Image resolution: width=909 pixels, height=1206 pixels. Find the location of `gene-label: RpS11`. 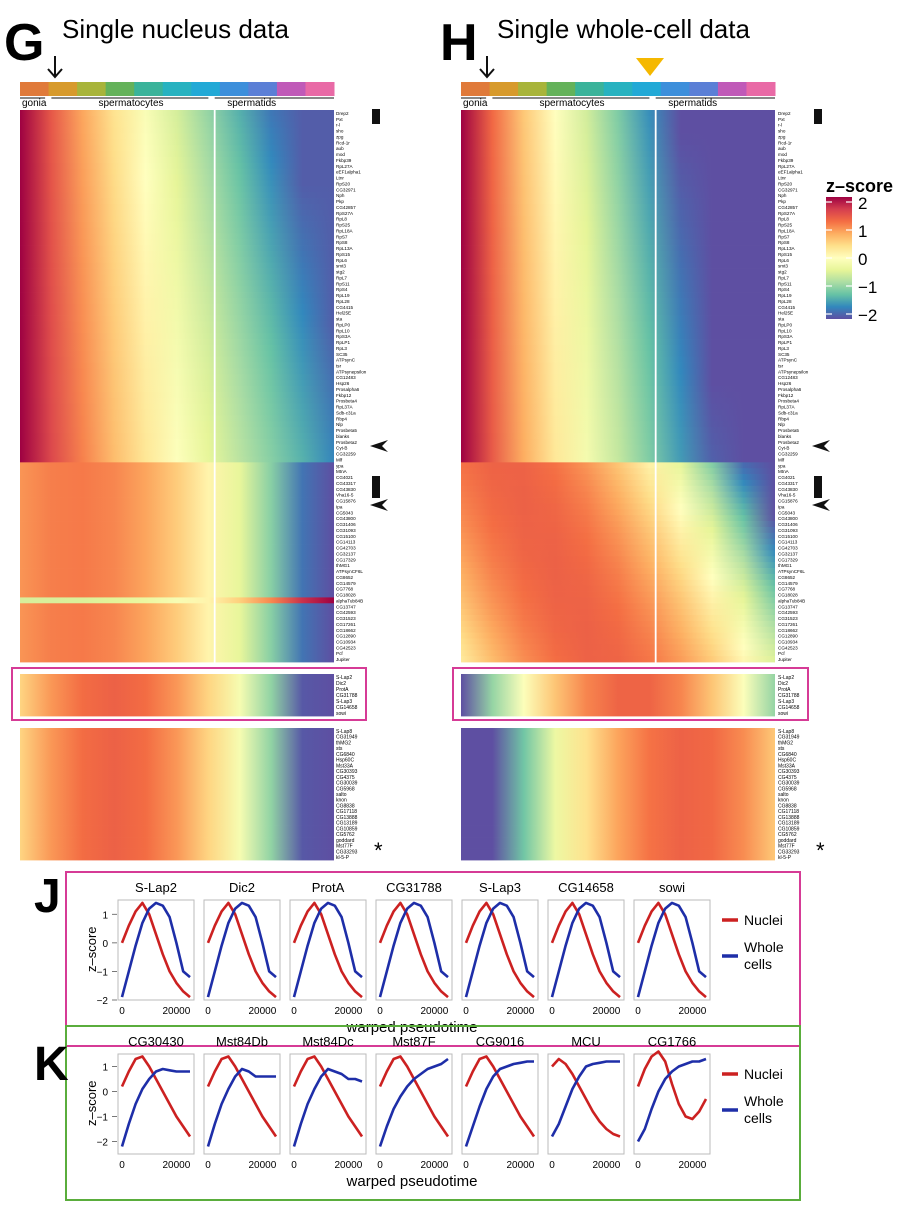

gene-label: RpS11 is located at coordinates (343, 283).